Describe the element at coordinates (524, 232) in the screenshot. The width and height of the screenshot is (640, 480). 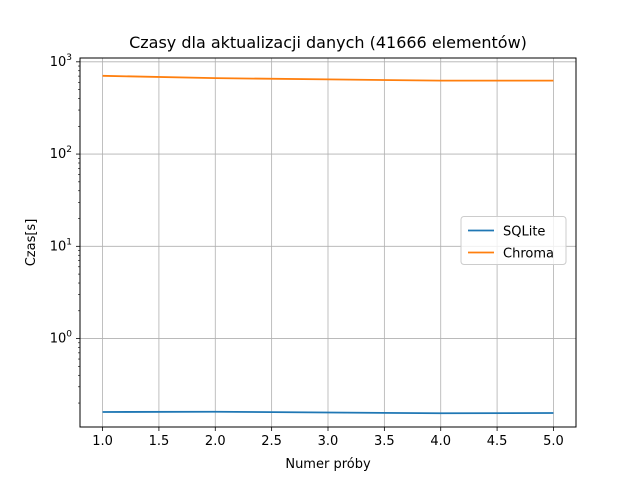
I see `legend-label: SQLite` at that location.